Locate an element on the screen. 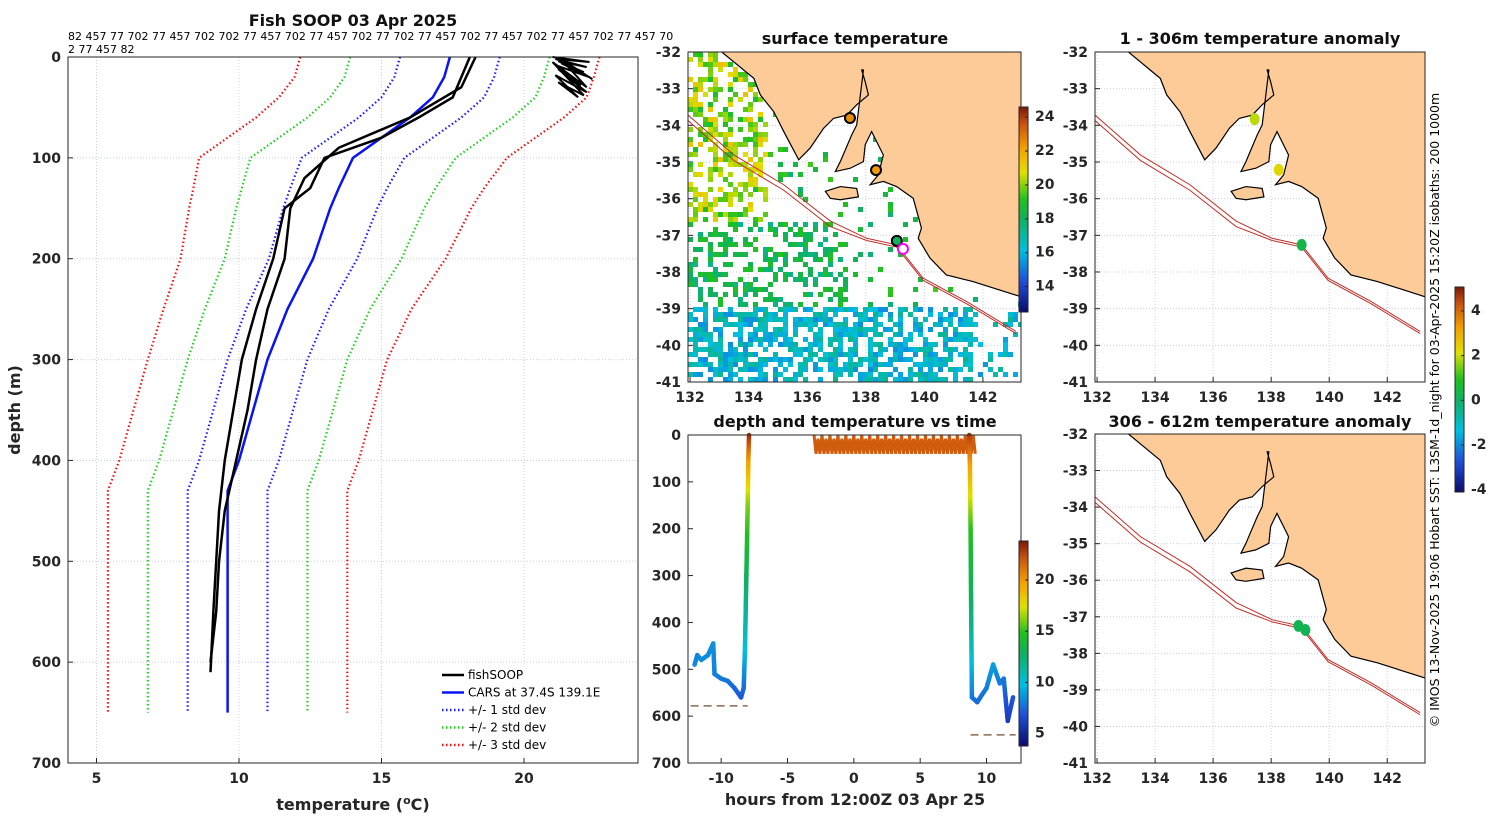 This screenshot has width=1500, height=820. legend-label: CARS at 37.4S 139.1E is located at coordinates (534, 693).